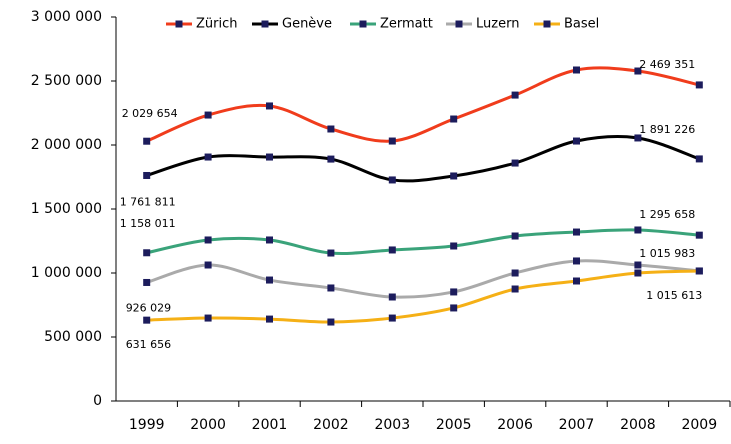 This screenshot has width=731, height=444. Describe the element at coordinates (667, 253) in the screenshot. I see `data-label: 1 015 983` at that location.